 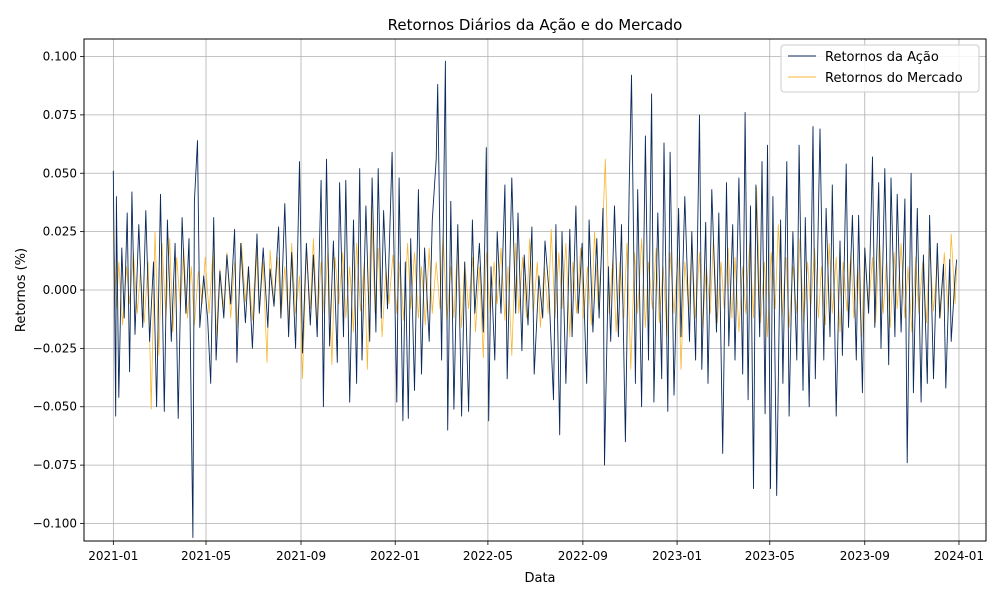 What do you see at coordinates (395, 556) in the screenshot?
I see `x-tick-label: 2022-01` at bounding box center [395, 556].